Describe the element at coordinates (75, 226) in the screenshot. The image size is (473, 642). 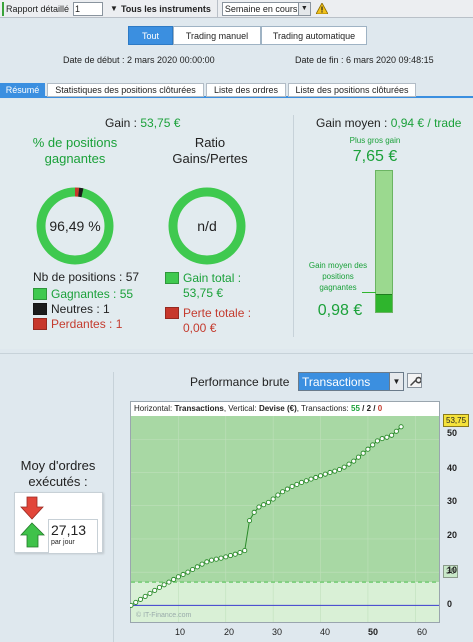
I see `win-pct-donut` at that location.